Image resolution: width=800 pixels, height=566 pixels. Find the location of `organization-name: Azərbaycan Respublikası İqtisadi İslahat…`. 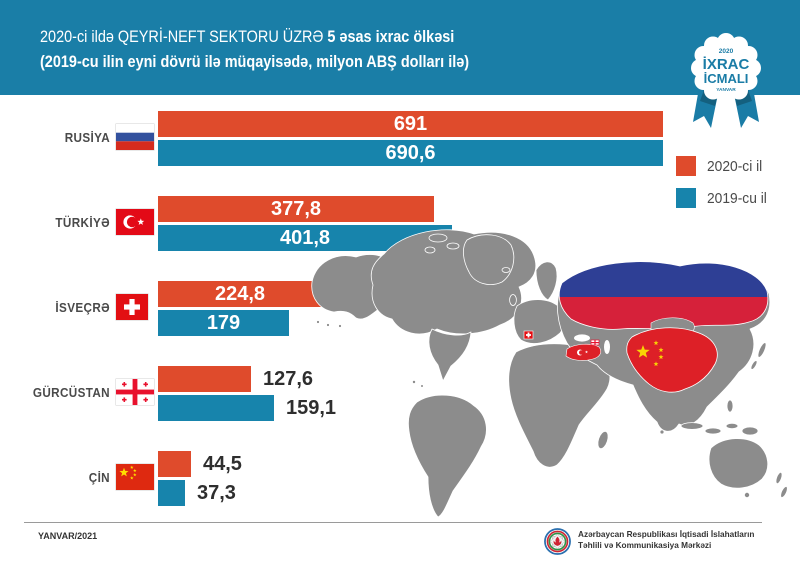

organization-name: Azərbaycan Respublikası İqtisadi İslahat… is located at coordinates (666, 540).